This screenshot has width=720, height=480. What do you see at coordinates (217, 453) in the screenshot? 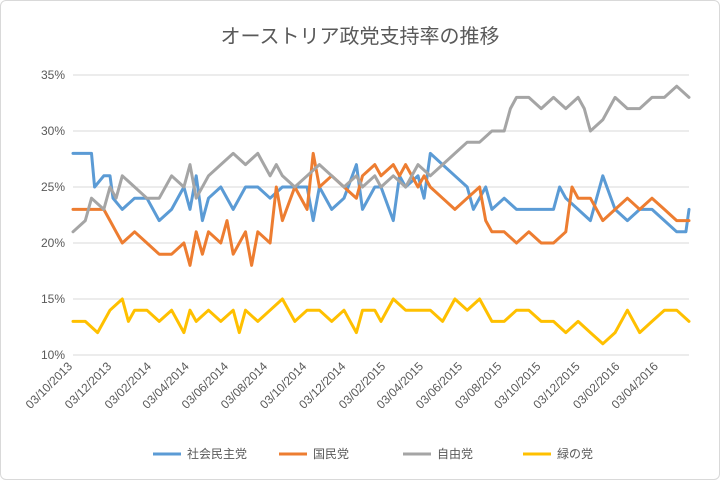
I see `legend-label: 社会民主党` at bounding box center [217, 453].